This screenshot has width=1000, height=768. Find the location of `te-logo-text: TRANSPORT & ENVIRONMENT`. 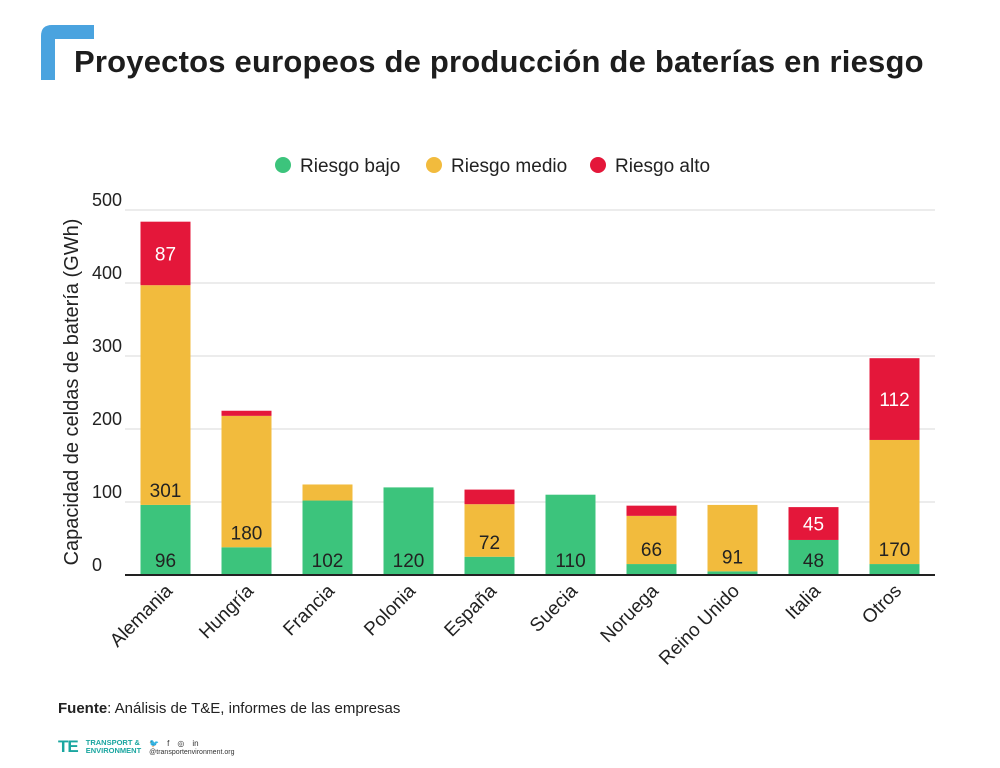

te-logo-text: TRANSPORT & ENVIRONMENT is located at coordinates (113, 747).